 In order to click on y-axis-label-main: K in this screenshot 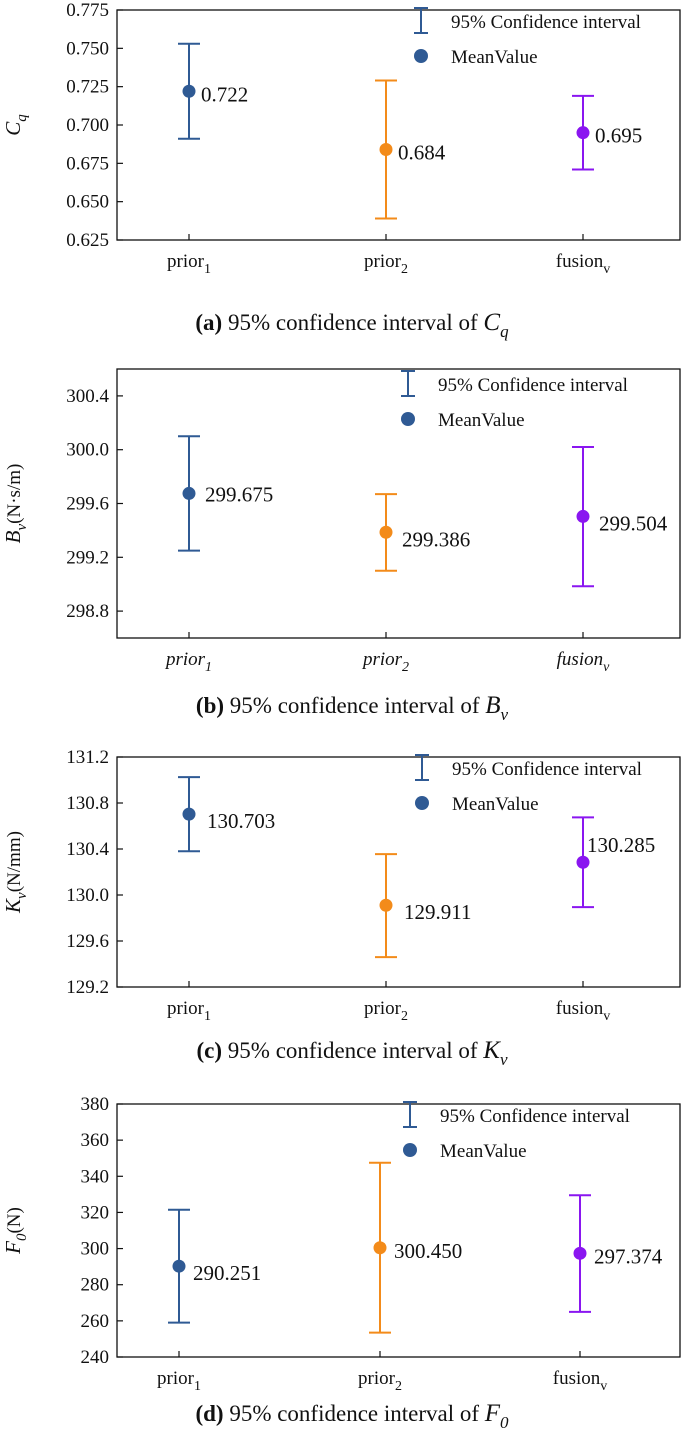, I will do `click(13, 906)`.